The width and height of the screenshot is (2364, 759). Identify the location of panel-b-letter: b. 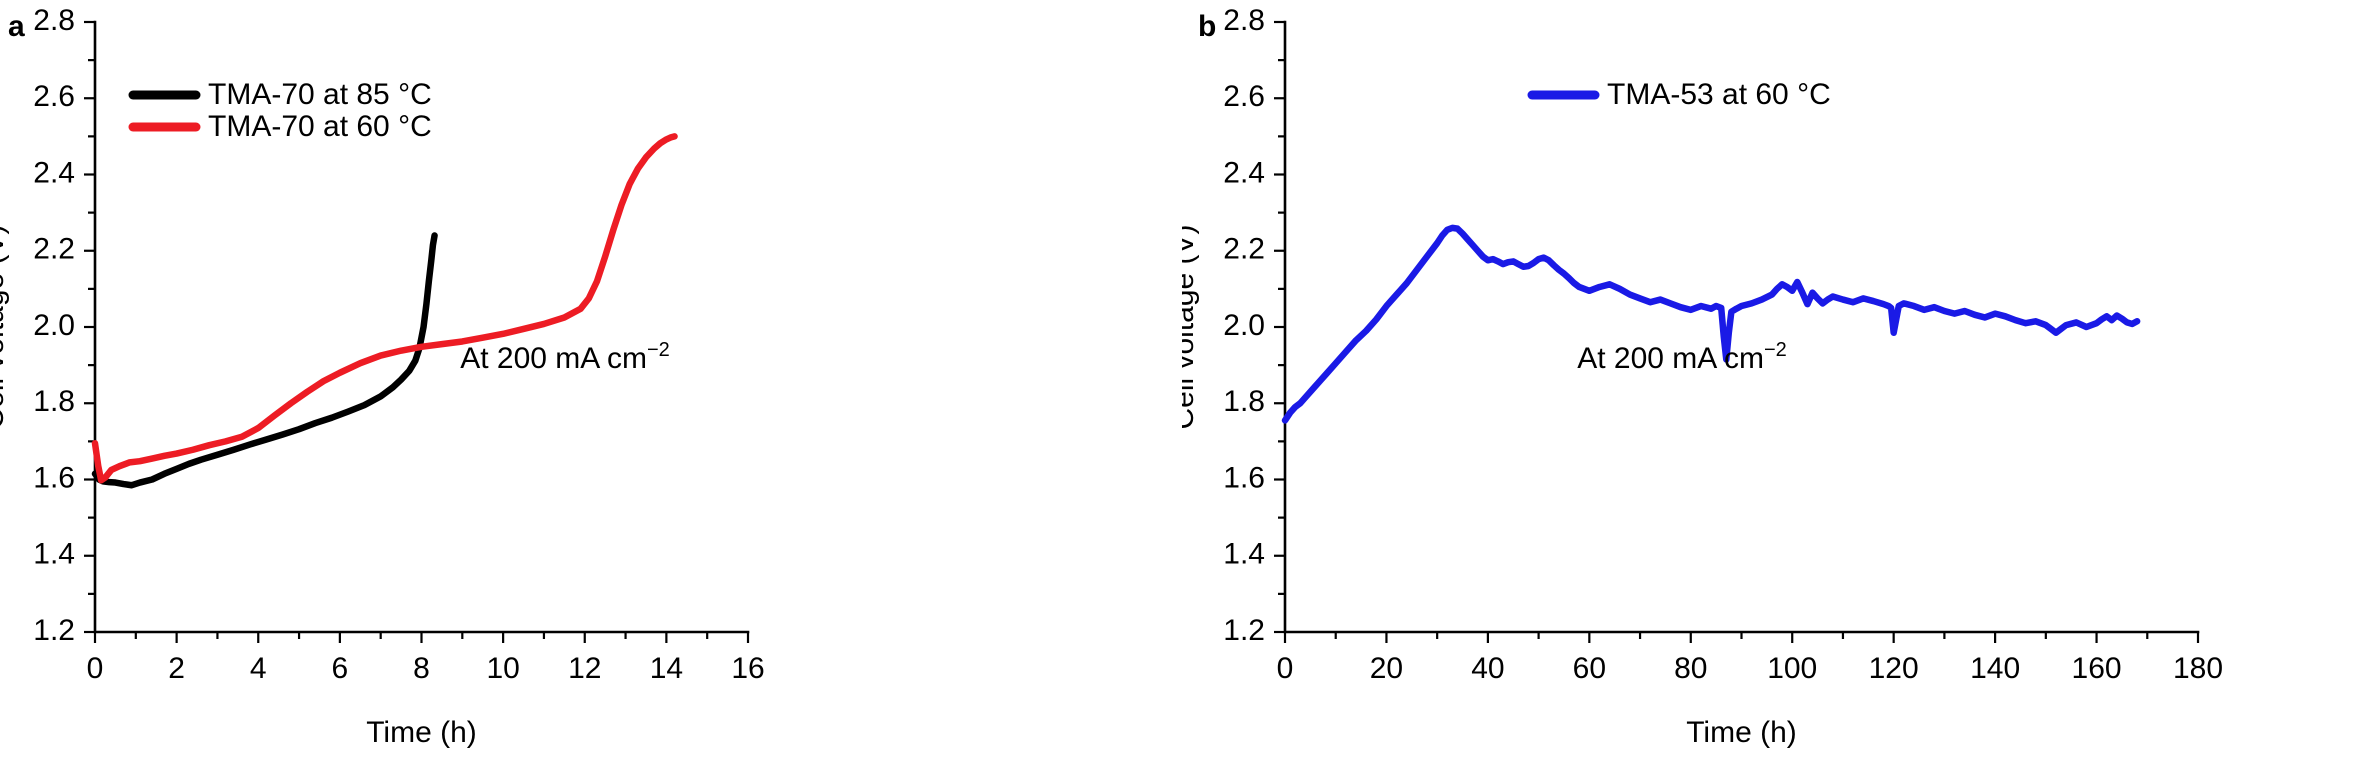
(1207, 26).